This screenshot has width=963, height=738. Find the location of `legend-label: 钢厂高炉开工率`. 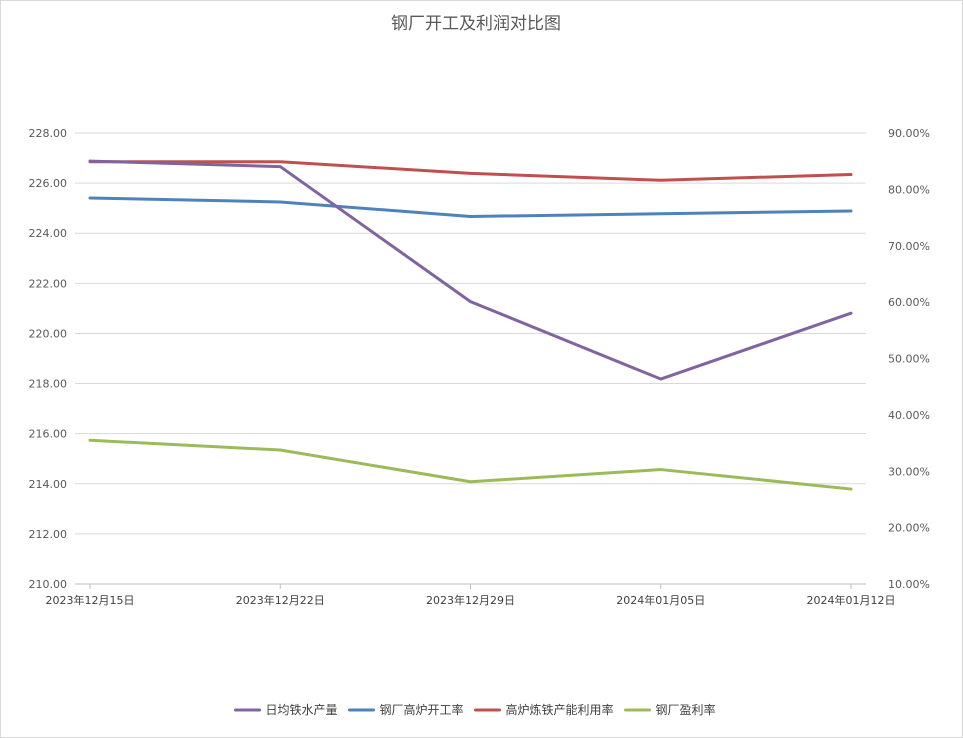

legend-label: 钢厂高炉开工率 is located at coordinates (422, 709).